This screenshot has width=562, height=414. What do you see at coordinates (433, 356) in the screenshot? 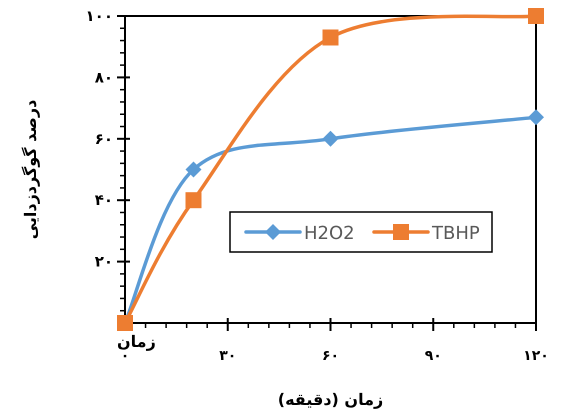
I see `x-tick-label: ۹۰` at bounding box center [433, 356].